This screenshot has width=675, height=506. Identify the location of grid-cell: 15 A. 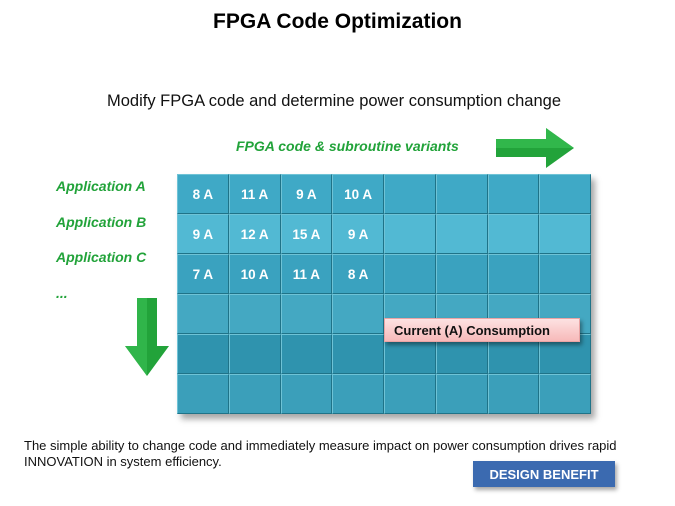
(306, 234).